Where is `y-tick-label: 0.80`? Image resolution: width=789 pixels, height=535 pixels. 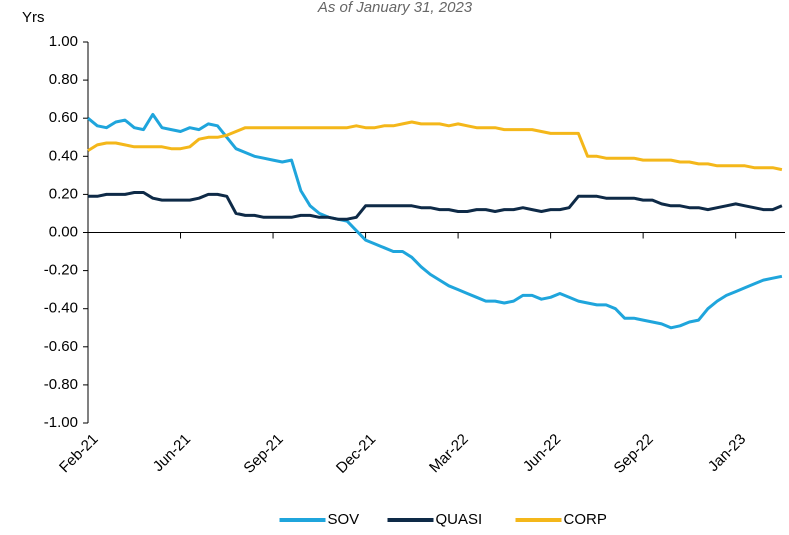
y-tick-label: 0.80 is located at coordinates (63, 79).